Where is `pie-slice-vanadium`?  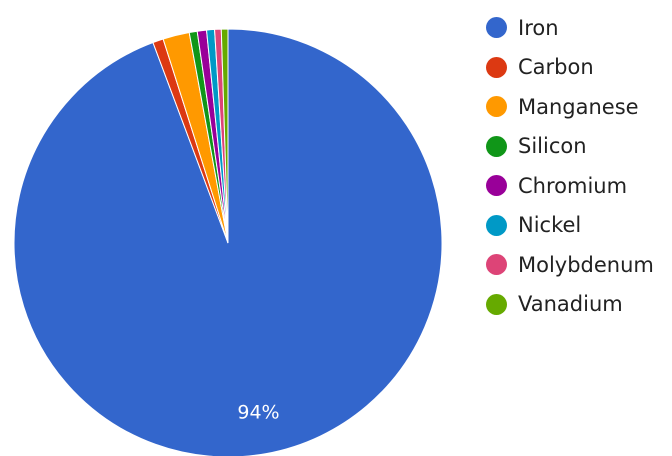 pie-slice-vanadium is located at coordinates (224, 136).